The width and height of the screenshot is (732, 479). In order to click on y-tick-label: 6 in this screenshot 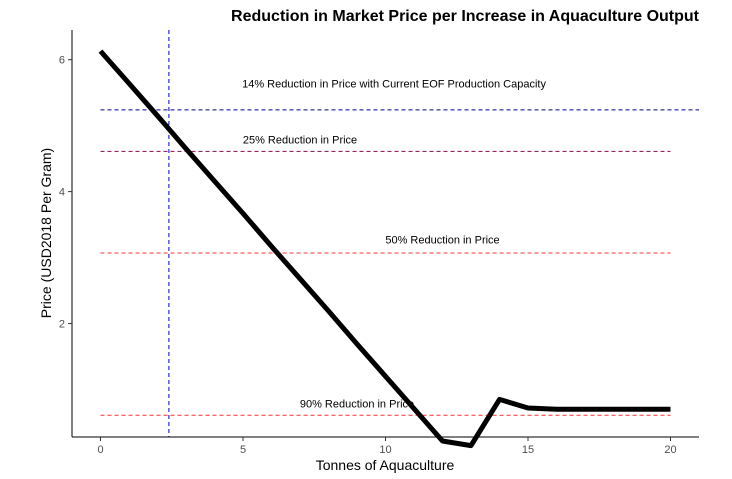, I will do `click(62, 61)`.